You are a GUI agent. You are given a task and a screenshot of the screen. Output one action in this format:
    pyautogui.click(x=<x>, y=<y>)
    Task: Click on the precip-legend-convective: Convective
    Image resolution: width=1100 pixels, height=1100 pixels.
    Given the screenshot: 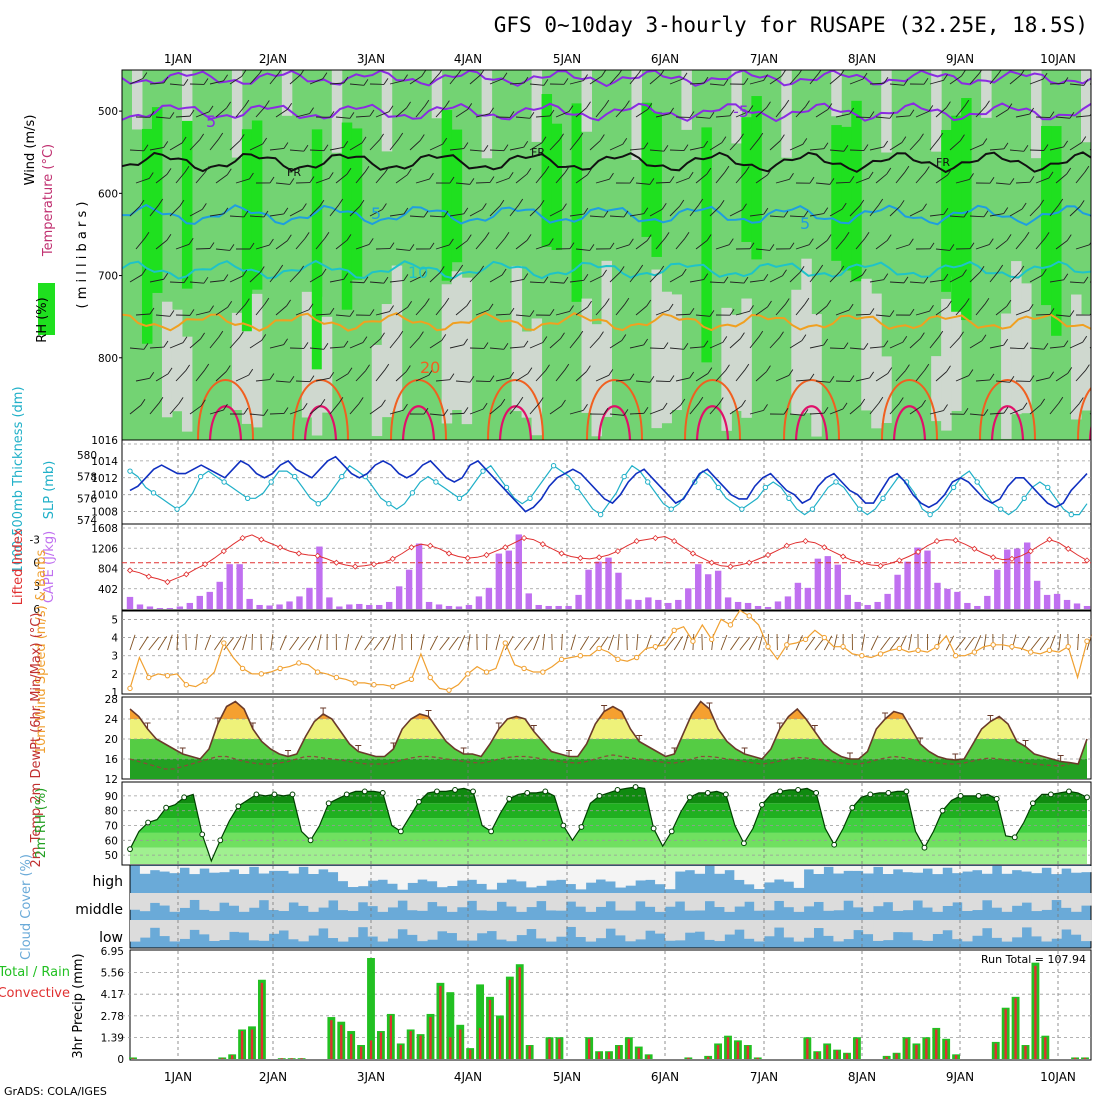 What is the action you would take?
    pyautogui.click(x=35, y=993)
    